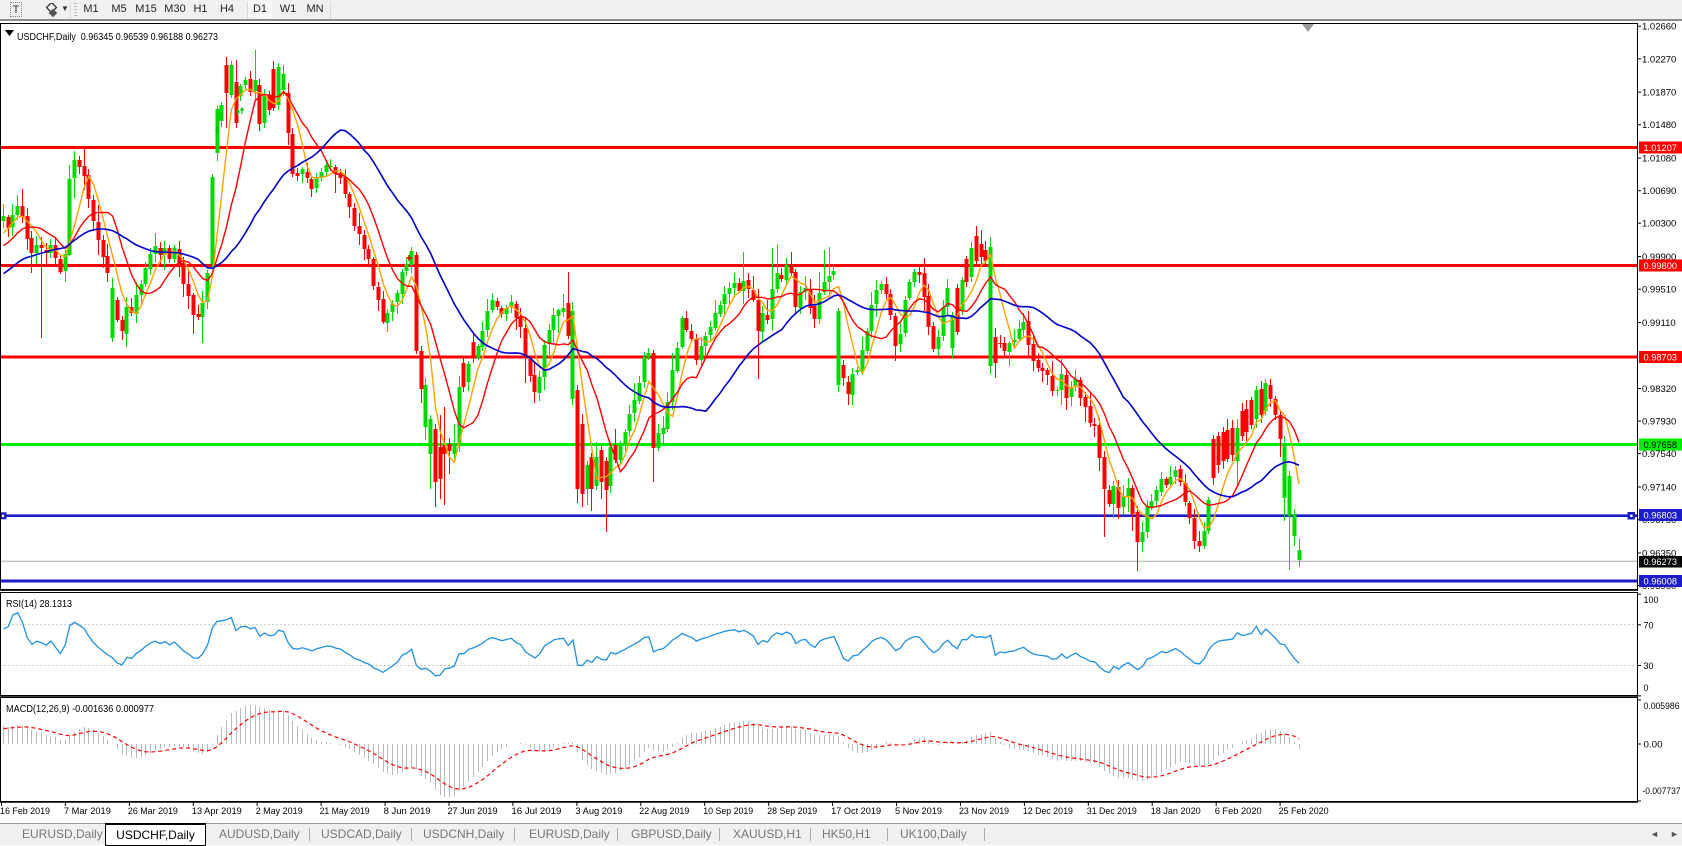 This screenshot has height=846, width=1682. I want to click on svg-text: 0.96273, so click(1661, 562).